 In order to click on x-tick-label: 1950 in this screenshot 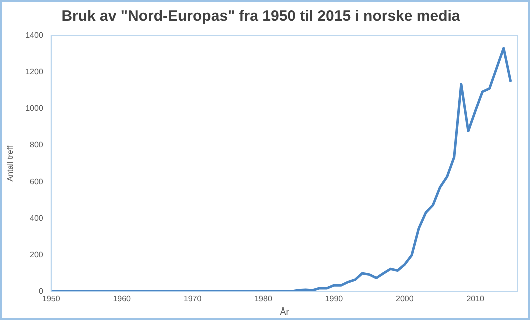, I will do `click(51, 299)`.